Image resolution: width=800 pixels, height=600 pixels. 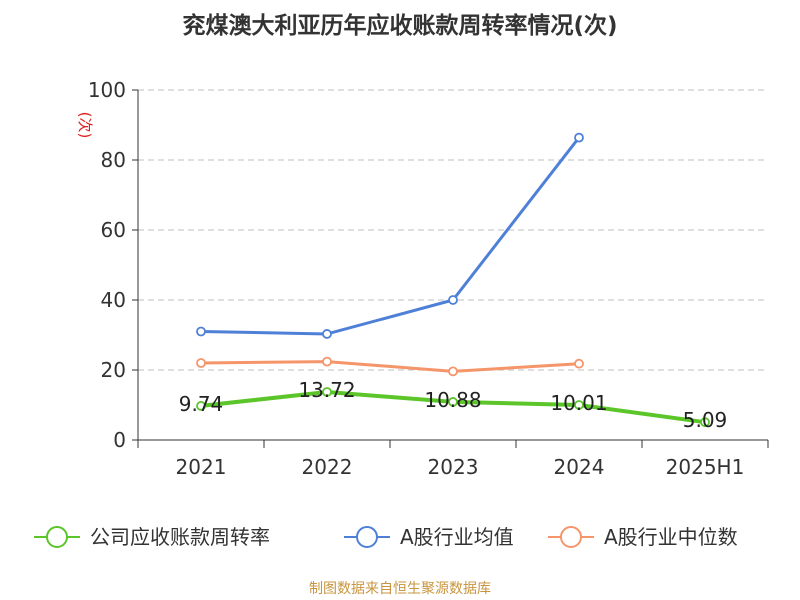 What do you see at coordinates (705, 467) in the screenshot?
I see `x-tick-label: 2025H1` at bounding box center [705, 467].